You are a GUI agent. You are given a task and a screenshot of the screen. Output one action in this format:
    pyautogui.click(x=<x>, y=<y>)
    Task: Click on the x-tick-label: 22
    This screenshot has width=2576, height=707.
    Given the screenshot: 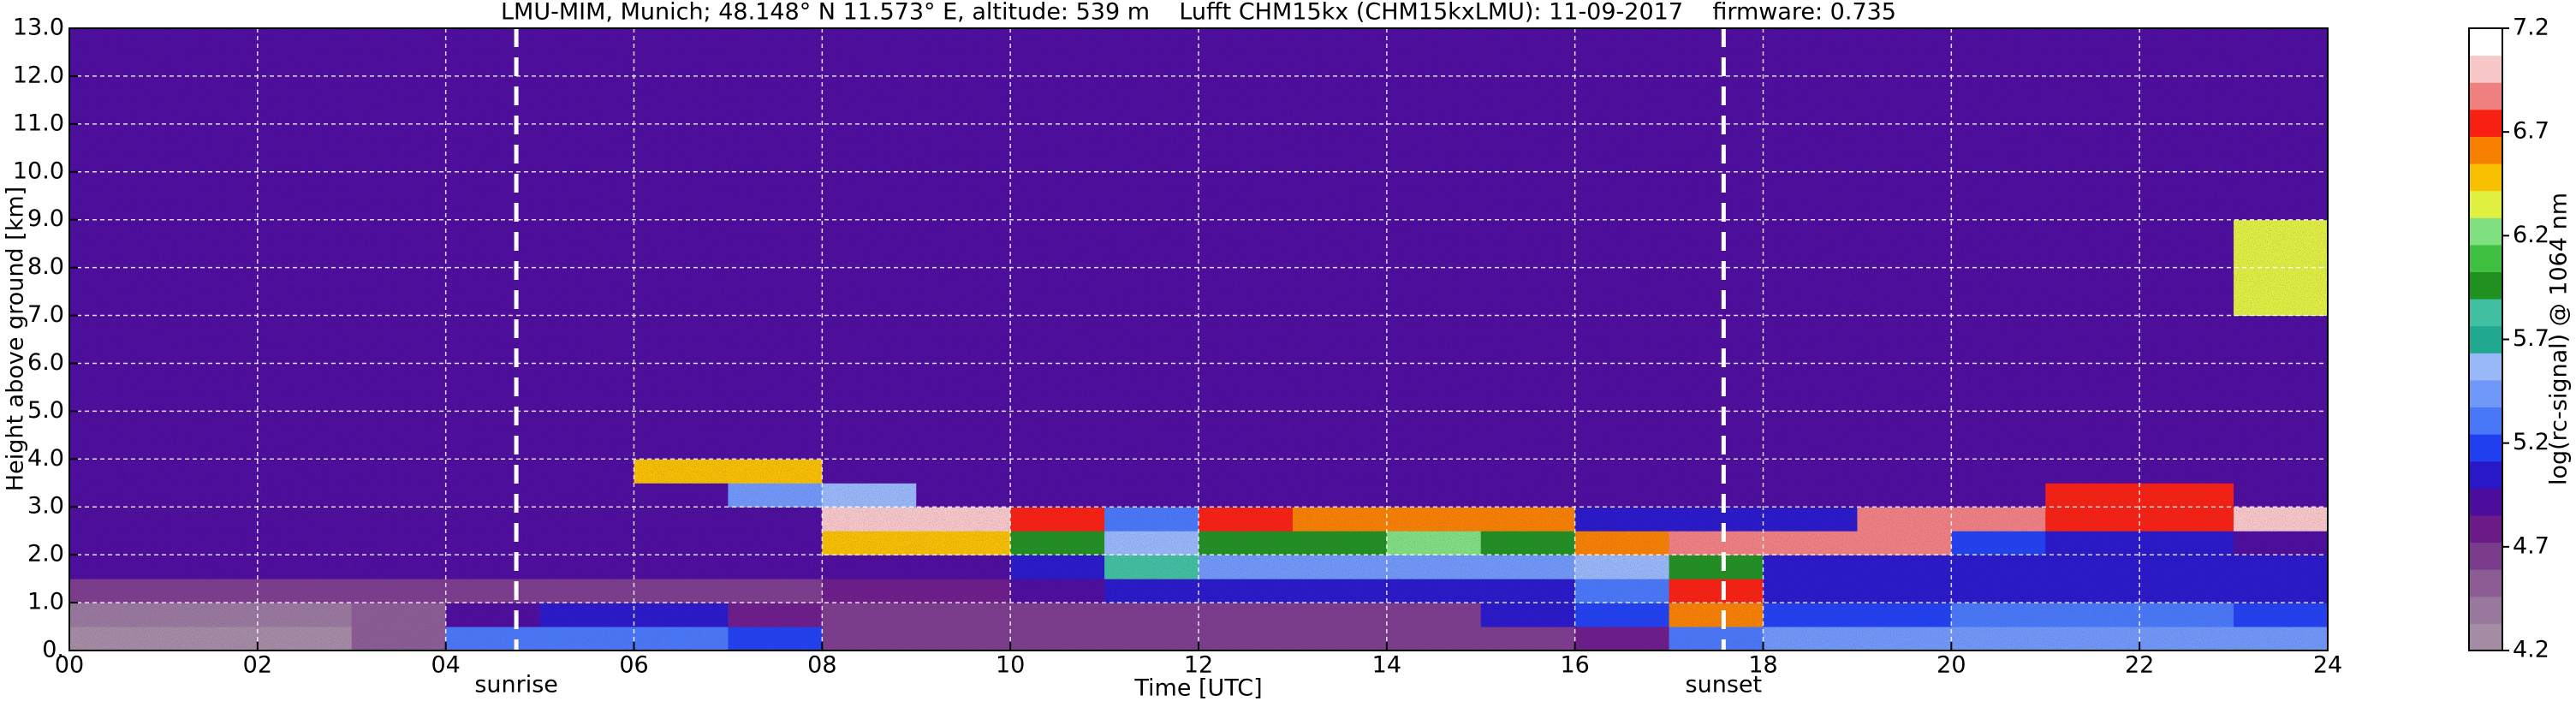 What is the action you would take?
    pyautogui.click(x=2139, y=665)
    